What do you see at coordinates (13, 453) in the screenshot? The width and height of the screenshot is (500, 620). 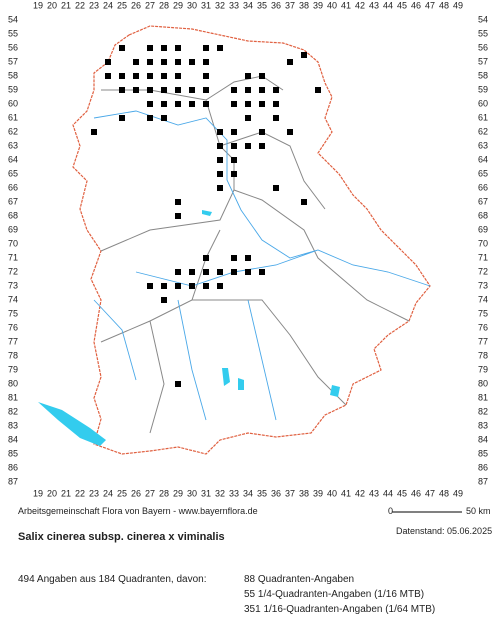 I see `row-label: 85` at bounding box center [13, 453].